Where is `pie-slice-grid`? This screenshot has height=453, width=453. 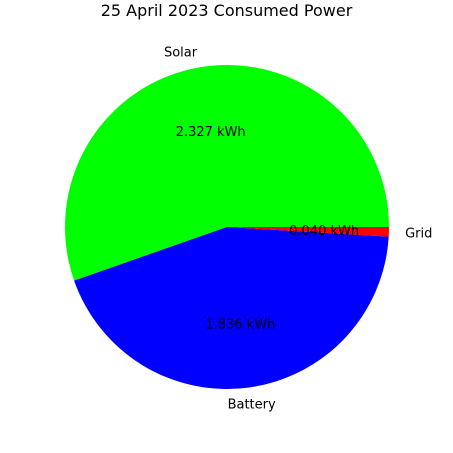
pie-slice-grid is located at coordinates (308, 232).